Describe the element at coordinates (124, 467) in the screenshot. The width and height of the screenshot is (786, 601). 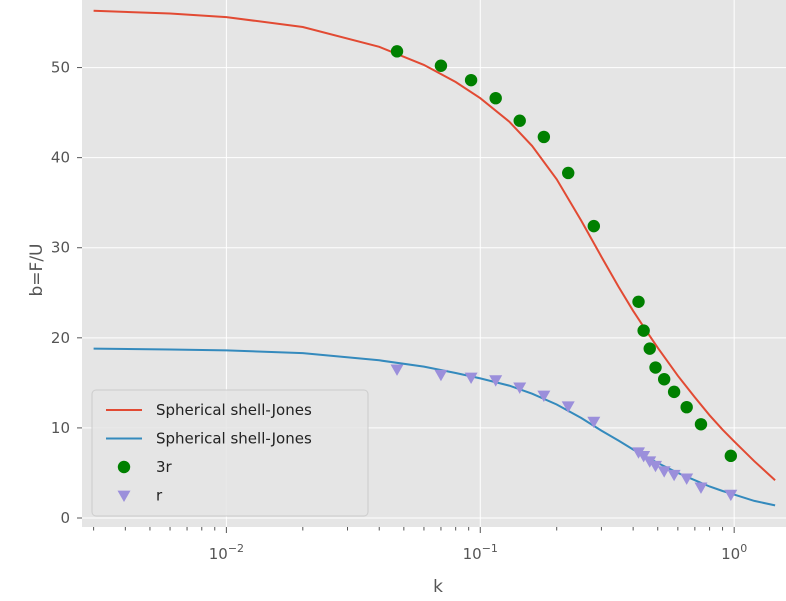
I see `legend-circle-swatch` at that location.